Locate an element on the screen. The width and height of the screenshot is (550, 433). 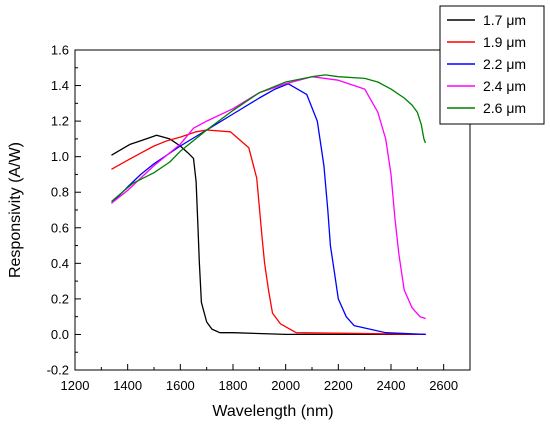
x-tick-label: 1200 is located at coordinates (75, 385).